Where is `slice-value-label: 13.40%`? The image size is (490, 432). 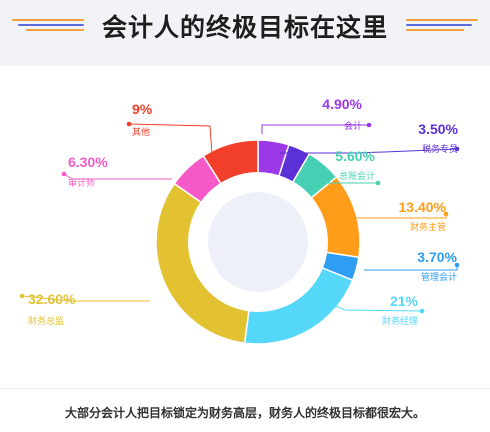 slice-value-label: 13.40% is located at coordinates (423, 207).